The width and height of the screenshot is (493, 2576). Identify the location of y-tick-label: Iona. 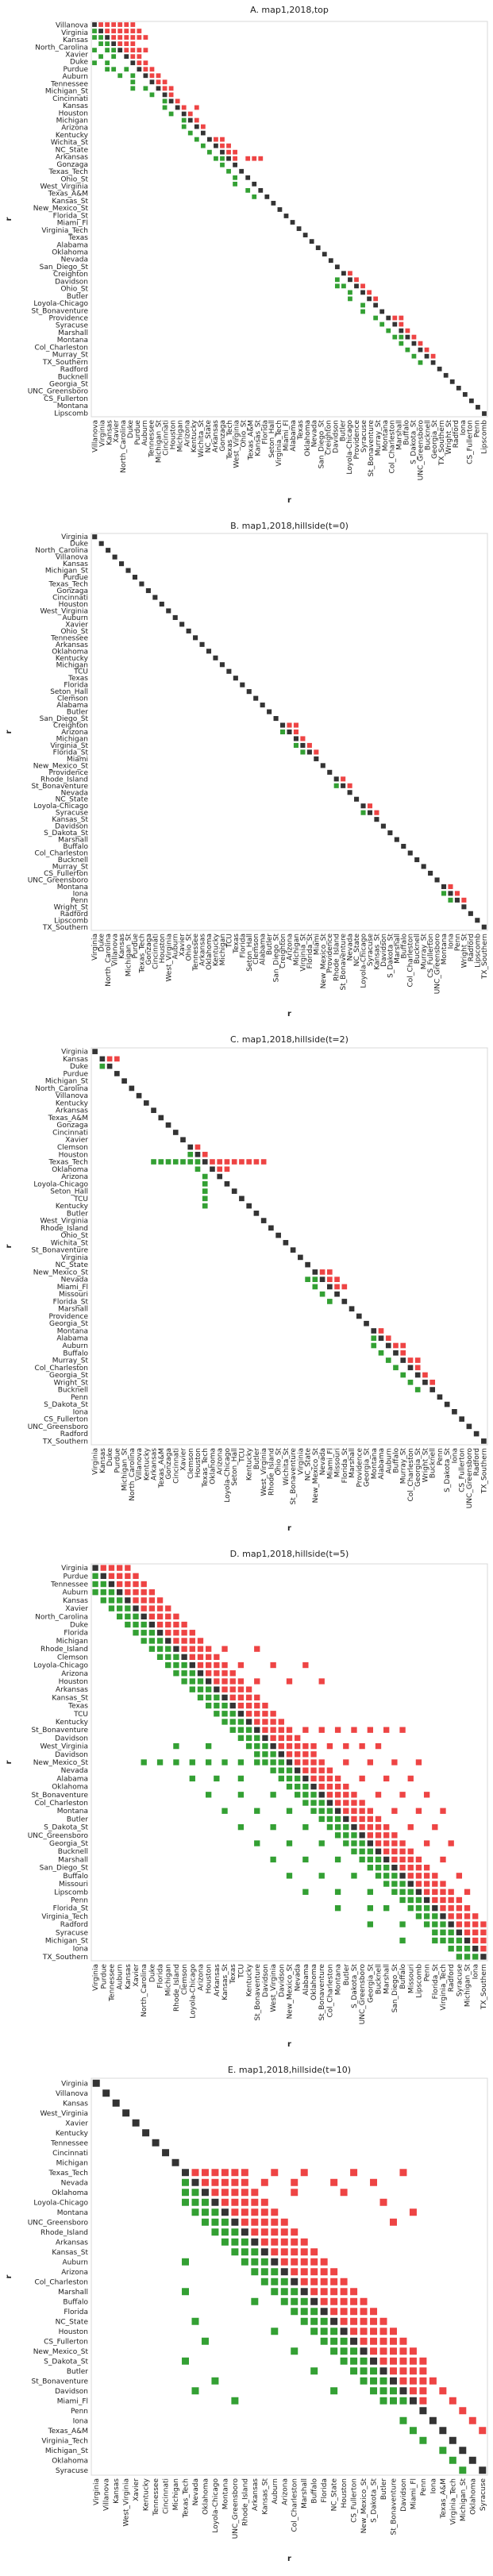
(80, 1412).